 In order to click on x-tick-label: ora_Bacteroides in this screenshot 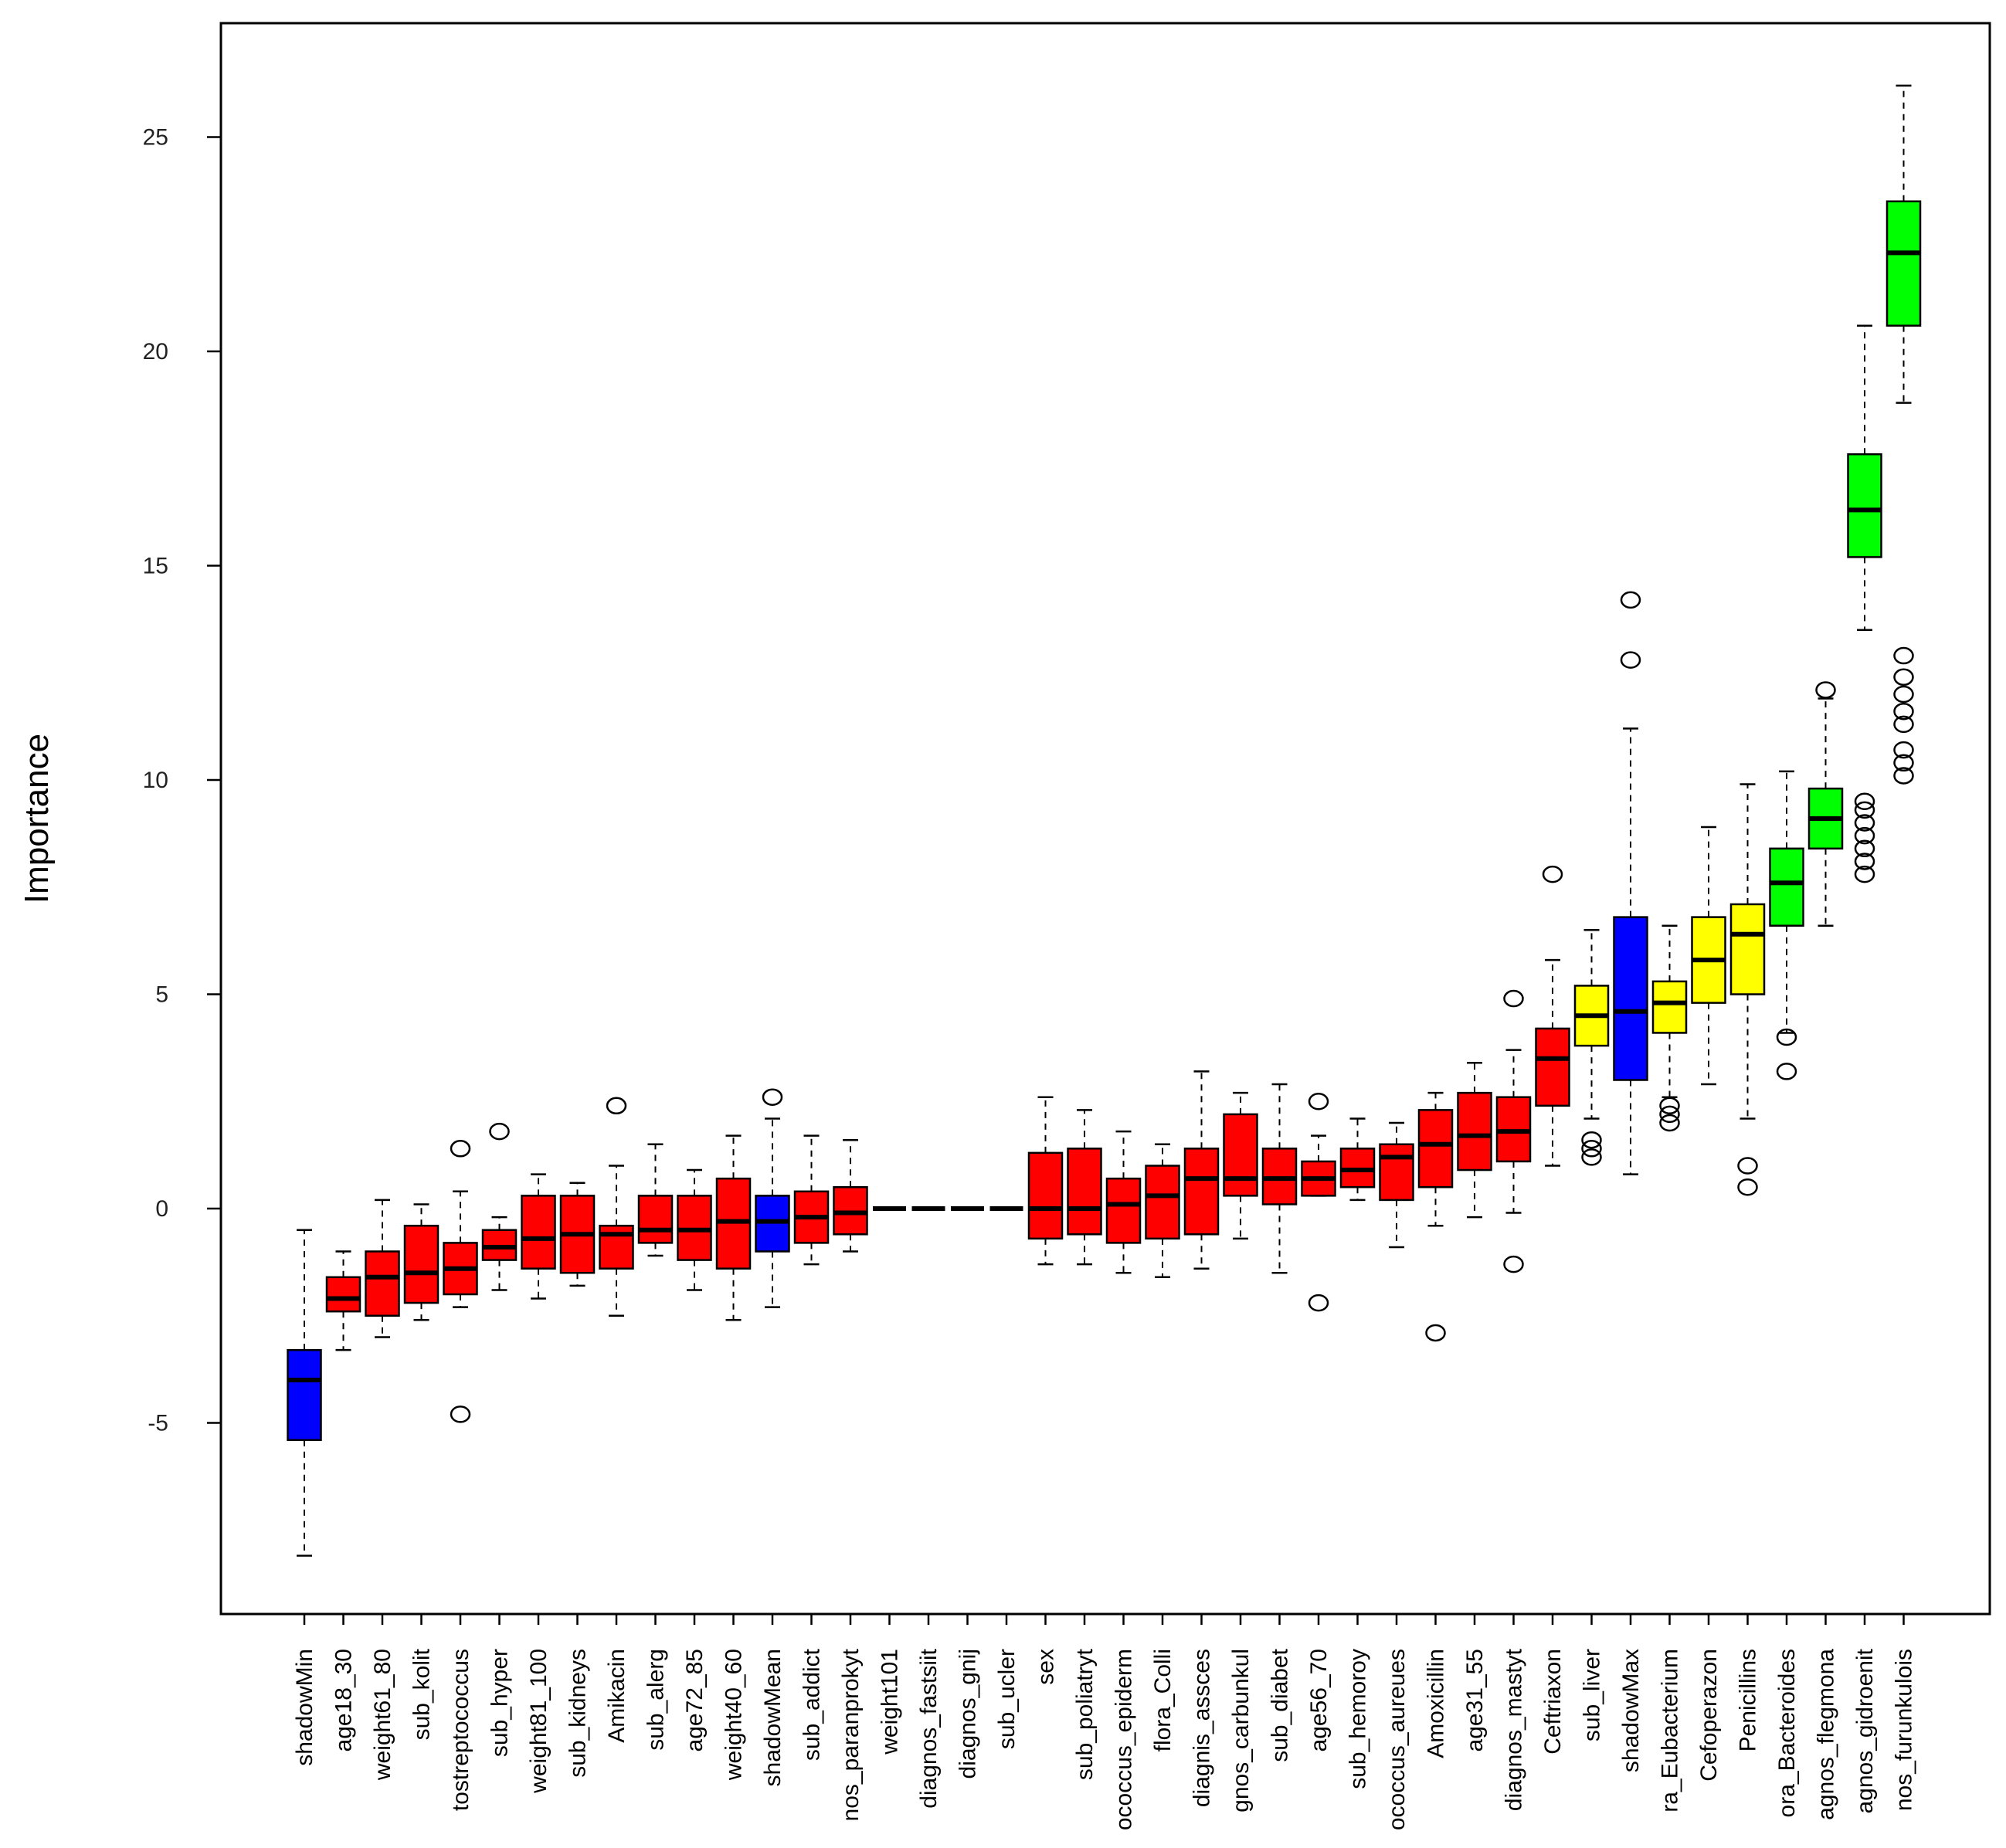, I will do `click(1787, 1733)`.